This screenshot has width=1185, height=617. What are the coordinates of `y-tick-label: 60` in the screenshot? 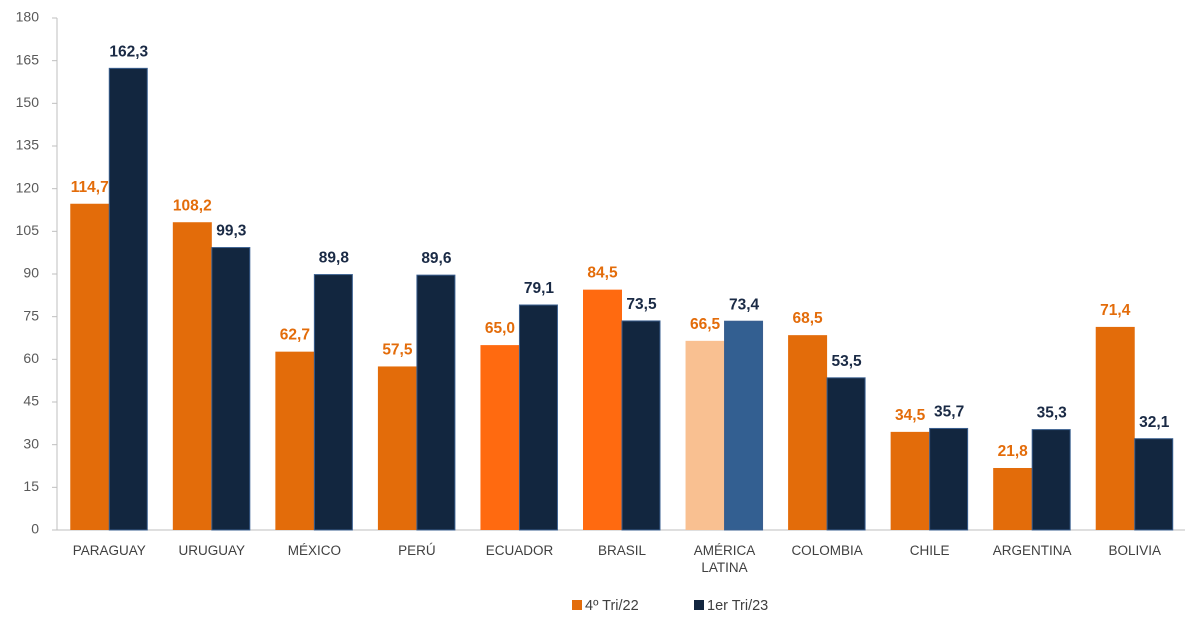 It's located at (31, 358).